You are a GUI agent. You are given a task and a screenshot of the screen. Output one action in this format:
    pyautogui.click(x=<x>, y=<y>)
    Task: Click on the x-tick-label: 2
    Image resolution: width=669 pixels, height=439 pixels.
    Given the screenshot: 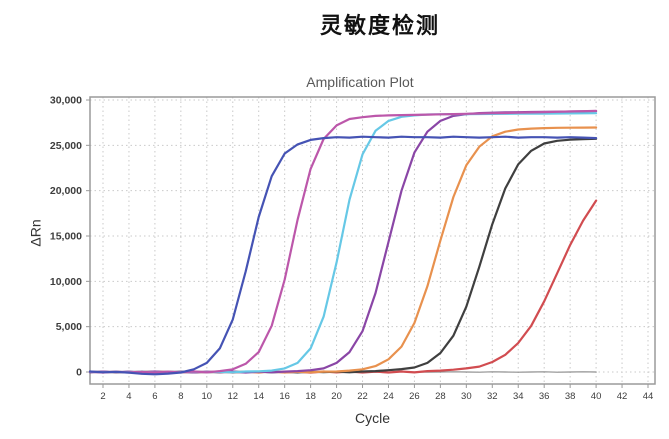 What is the action you would take?
    pyautogui.click(x=102, y=396)
    